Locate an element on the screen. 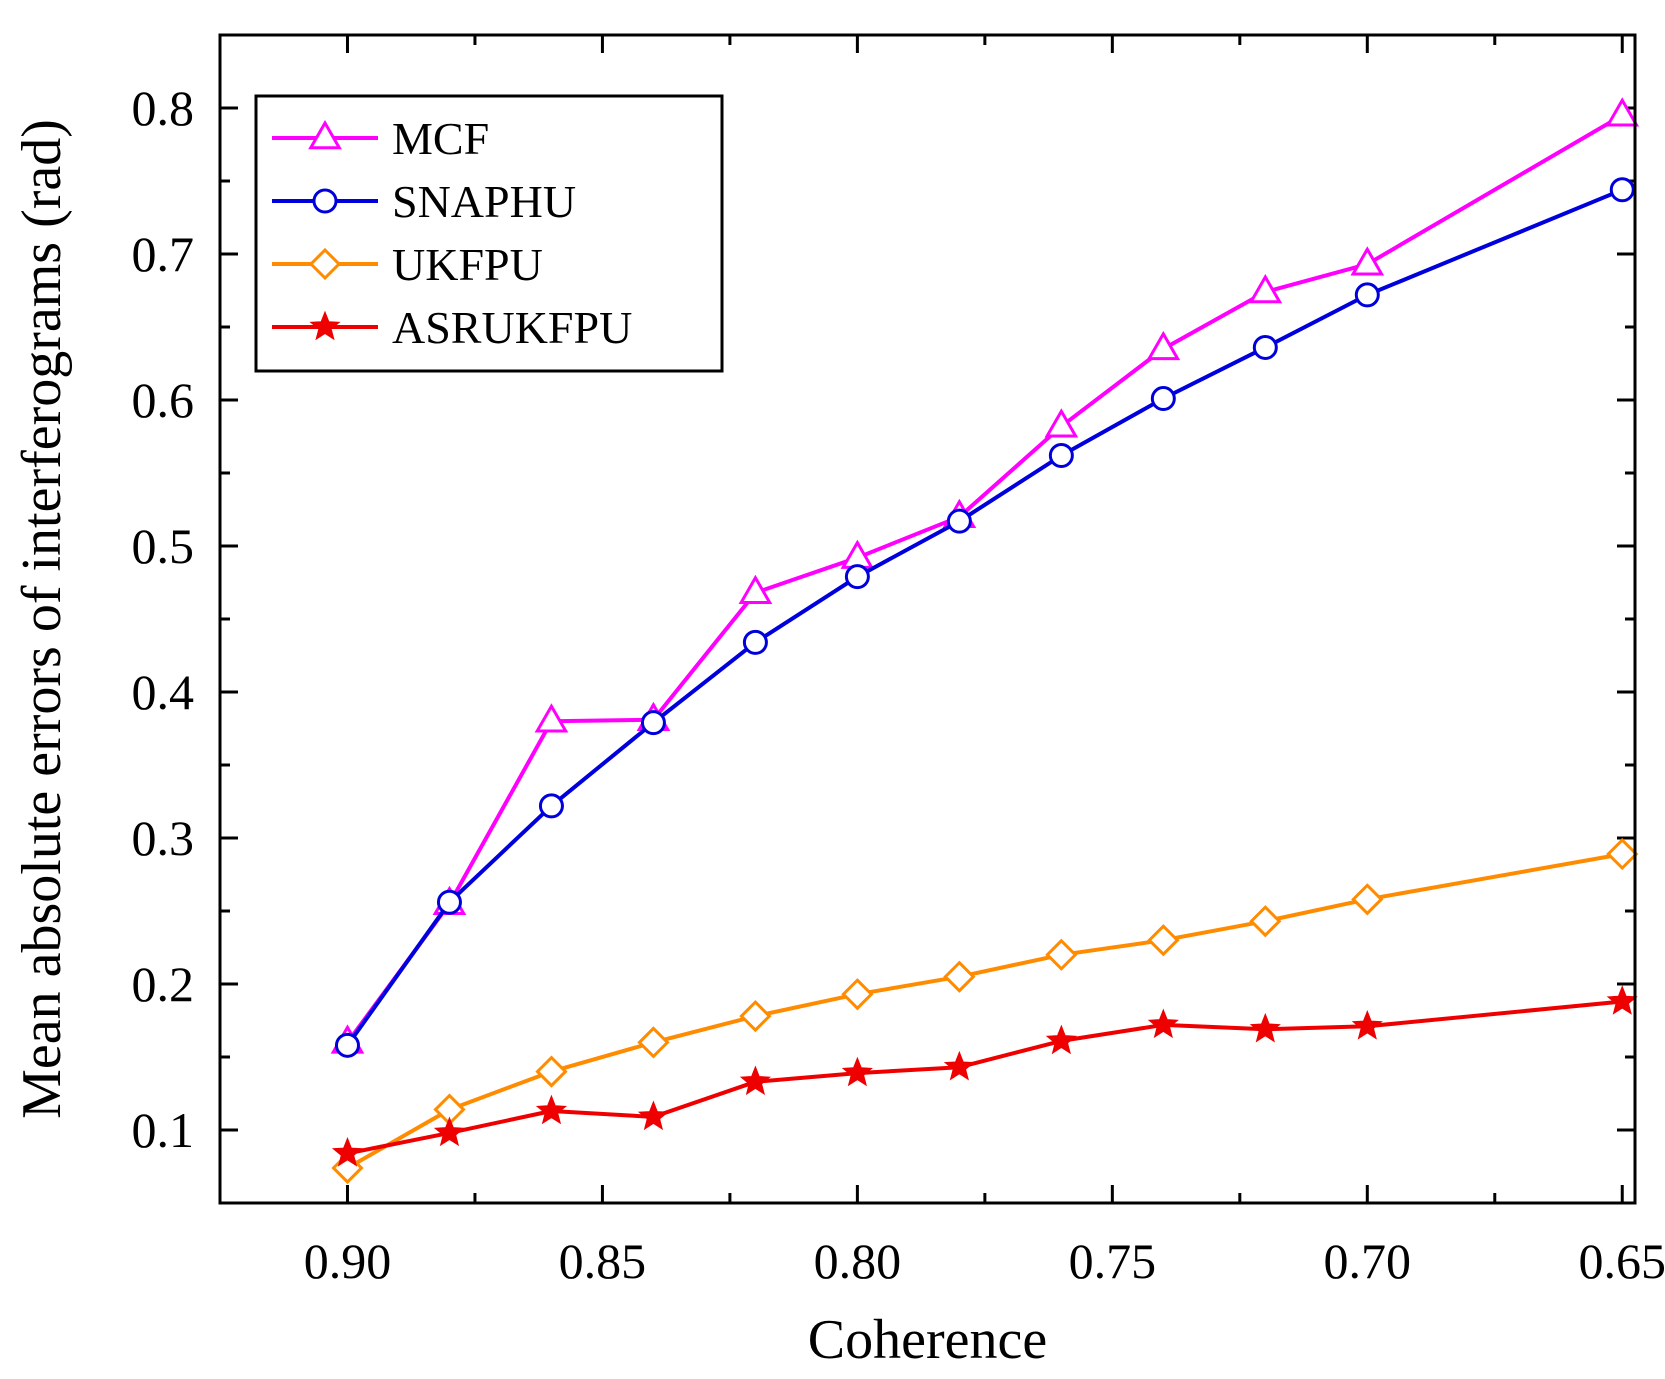 This screenshot has height=1379, width=1665. x-tick-label: 0.85 is located at coordinates (603, 1261).